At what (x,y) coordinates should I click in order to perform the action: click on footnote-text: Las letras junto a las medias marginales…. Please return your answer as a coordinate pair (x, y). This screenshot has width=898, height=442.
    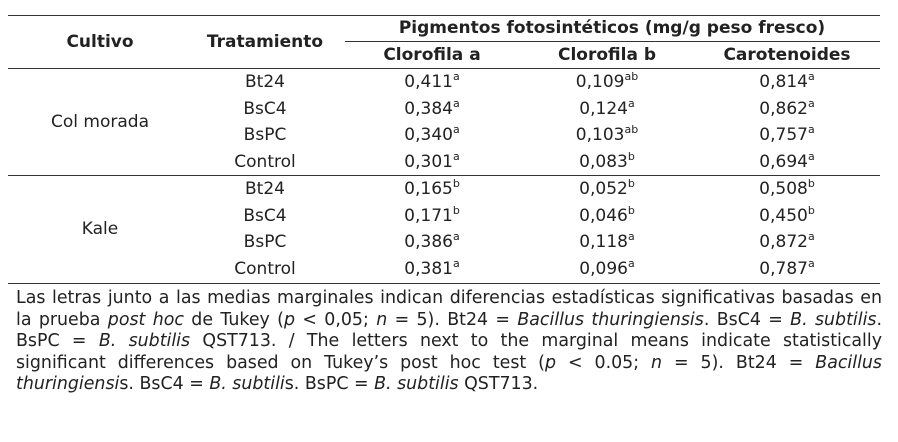
    Looking at the image, I should click on (449, 309).